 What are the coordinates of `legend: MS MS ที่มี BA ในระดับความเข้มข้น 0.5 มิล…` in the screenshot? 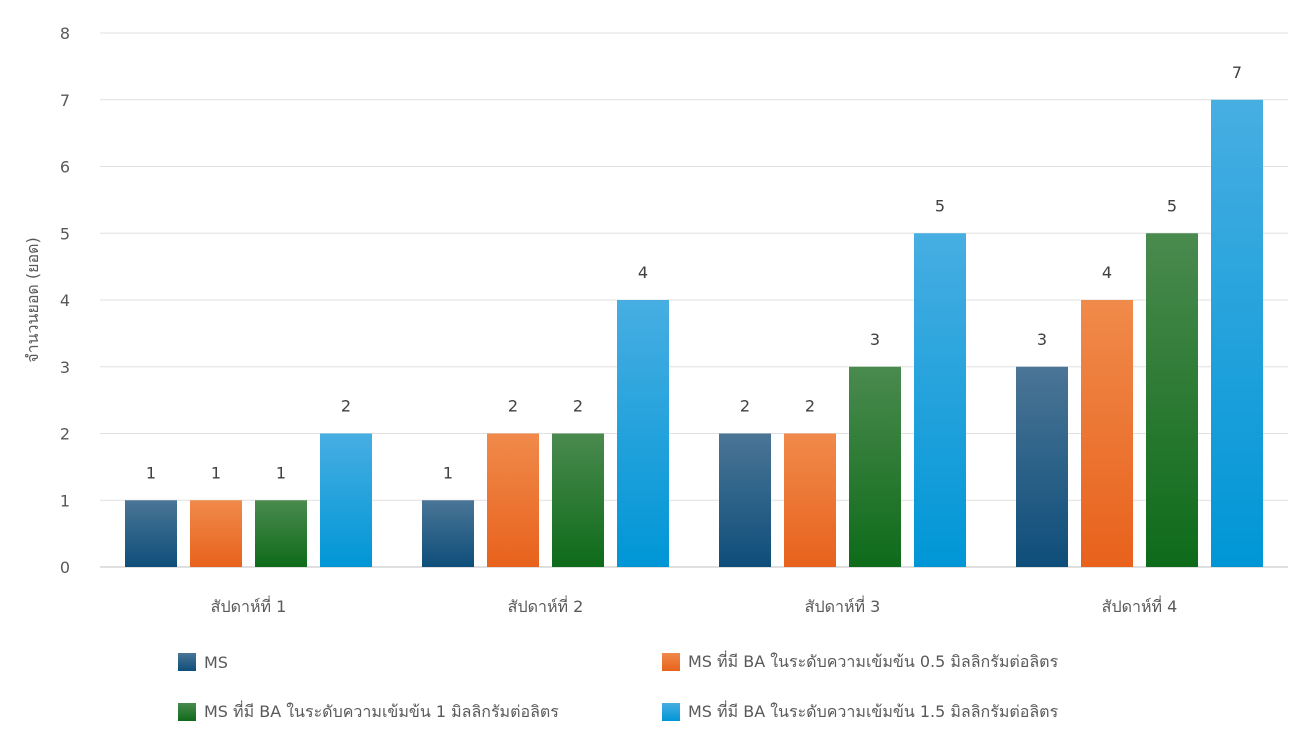 It's located at (728, 685).